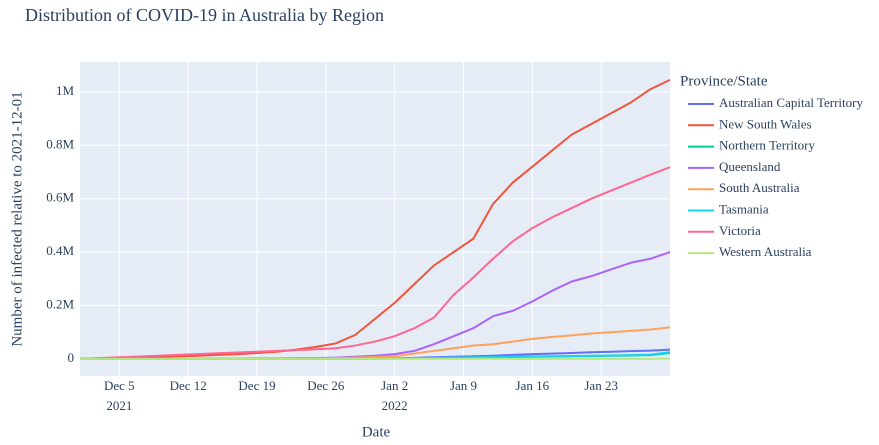 This screenshot has height=445, width=879. Describe the element at coordinates (724, 81) in the screenshot. I see `legend-title: Province/State` at that location.